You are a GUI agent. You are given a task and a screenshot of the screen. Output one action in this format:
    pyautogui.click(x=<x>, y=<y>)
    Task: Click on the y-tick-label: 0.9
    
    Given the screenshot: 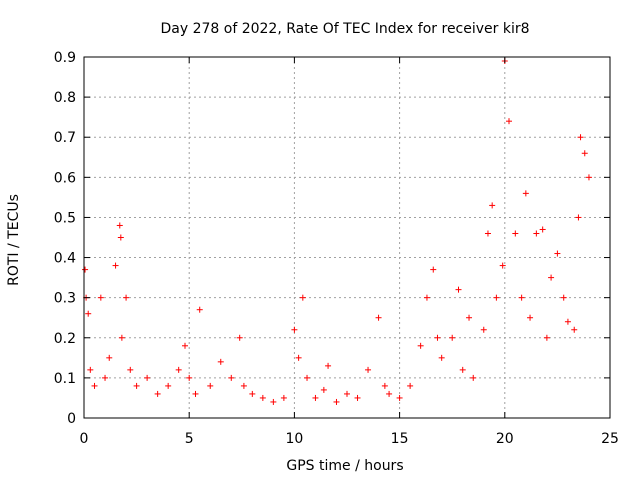 What is the action you would take?
    pyautogui.click(x=65, y=58)
    